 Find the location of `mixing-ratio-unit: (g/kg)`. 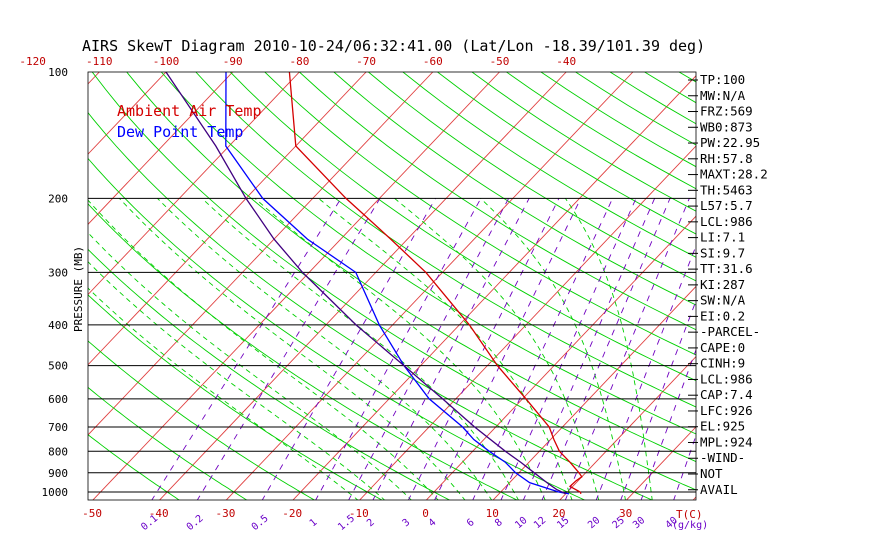

mixing-ratio-unit: (g/kg) is located at coordinates (690, 525).